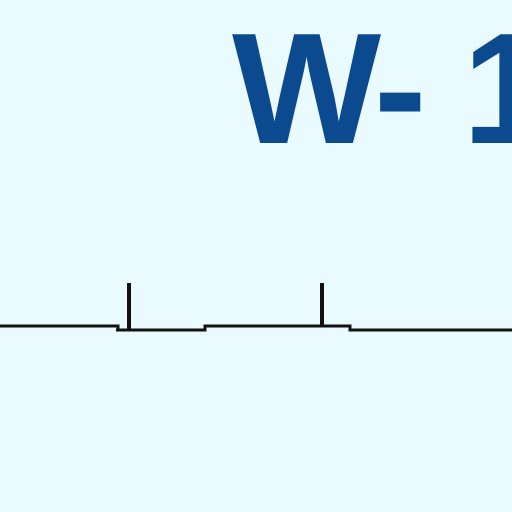 The width and height of the screenshot is (512, 512). I want to click on baseline-segment-right, so click(416, 328).